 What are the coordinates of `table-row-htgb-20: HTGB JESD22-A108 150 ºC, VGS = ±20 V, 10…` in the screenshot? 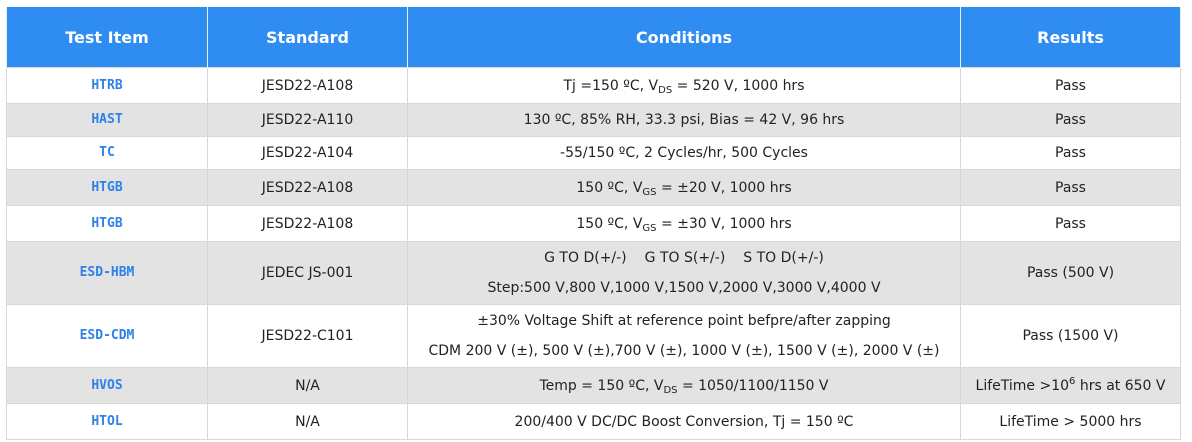 It's located at (593, 187).